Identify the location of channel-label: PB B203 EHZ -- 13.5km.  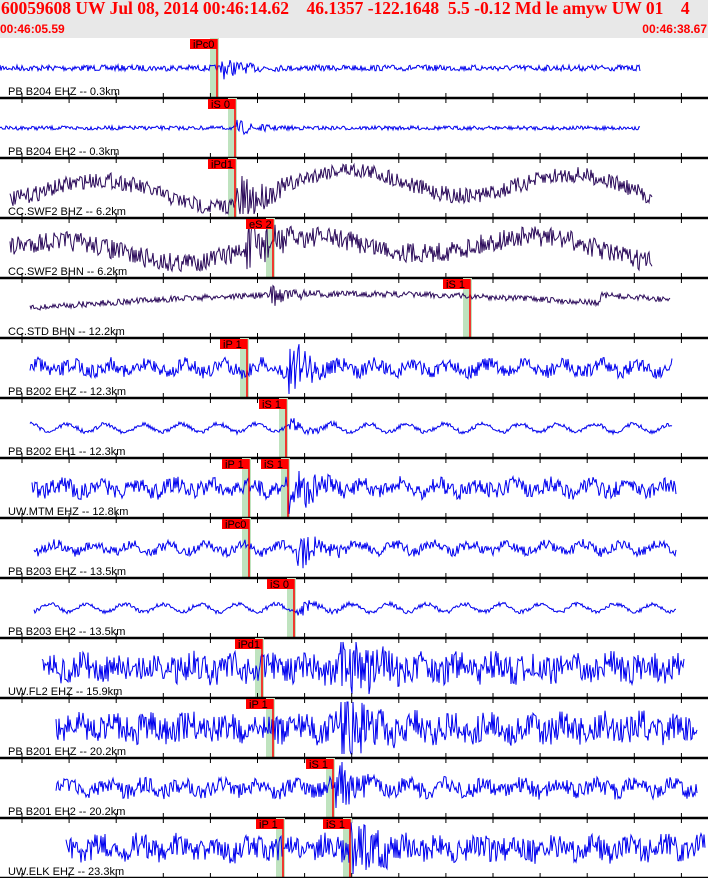
(67, 572).